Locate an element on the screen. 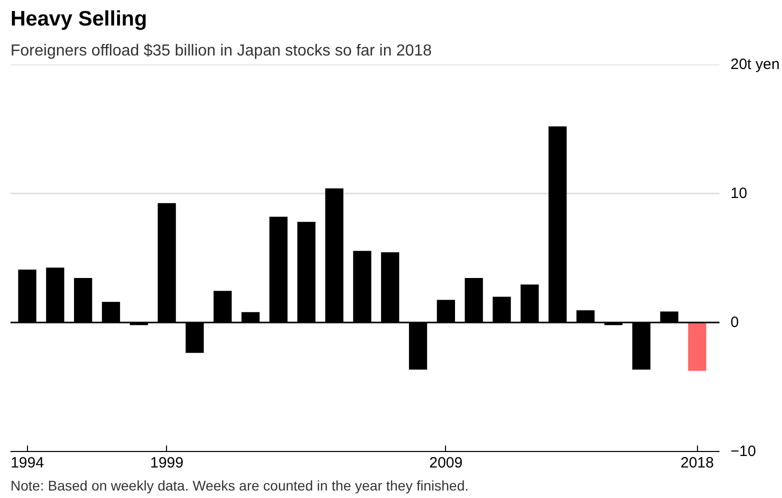  y-tick-label: 20t yen is located at coordinates (755, 64).